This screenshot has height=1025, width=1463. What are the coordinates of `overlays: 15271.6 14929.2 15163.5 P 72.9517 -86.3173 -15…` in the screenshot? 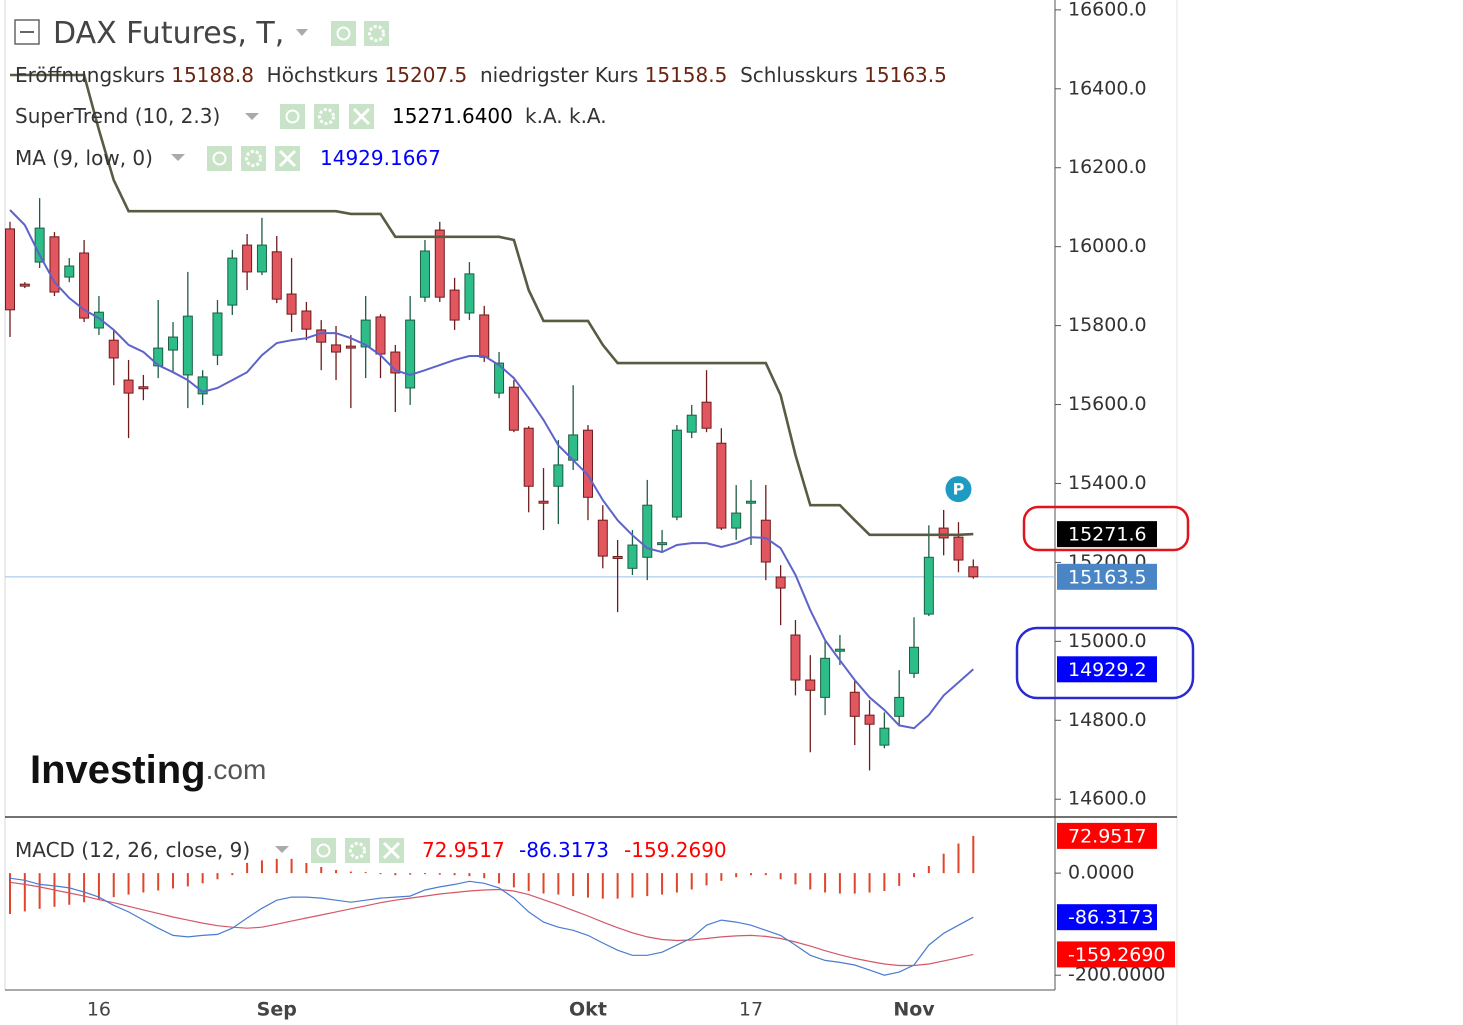 It's located at (1060, 722).